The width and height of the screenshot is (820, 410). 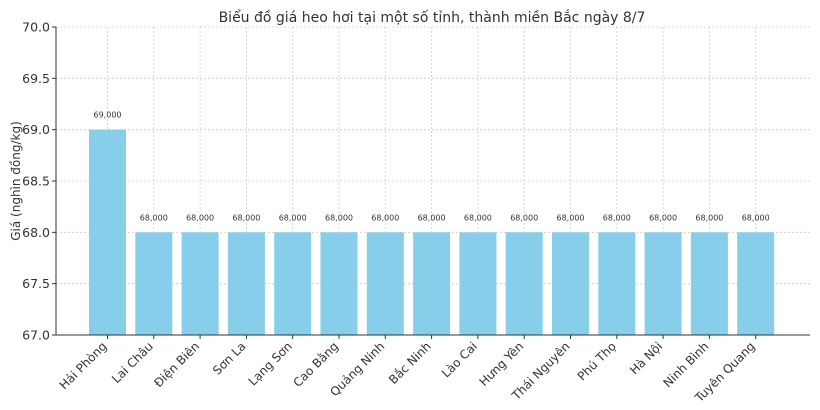 I want to click on x-tick-label: Sơn La, so click(x=229, y=358).